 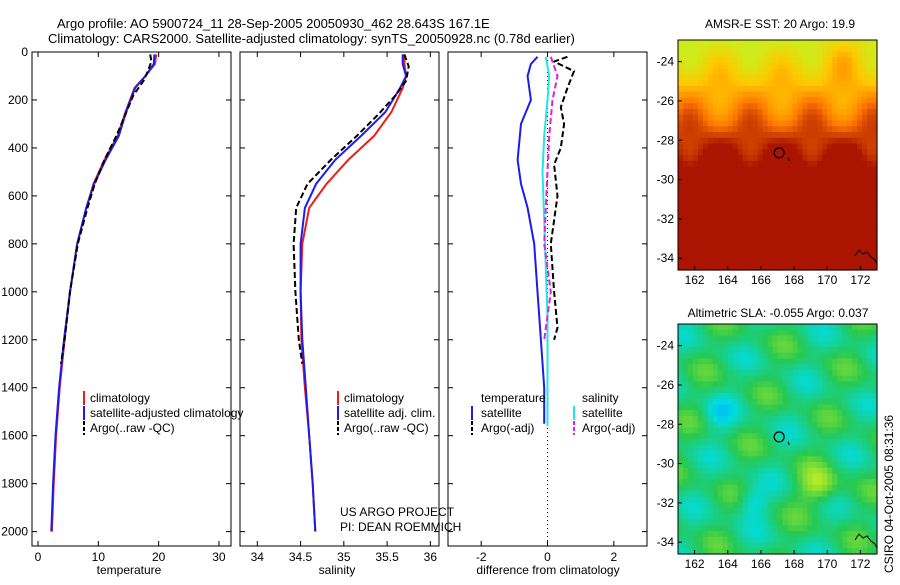 What do you see at coordinates (777, 155) in the screenshot?
I see `map-frame` at bounding box center [777, 155].